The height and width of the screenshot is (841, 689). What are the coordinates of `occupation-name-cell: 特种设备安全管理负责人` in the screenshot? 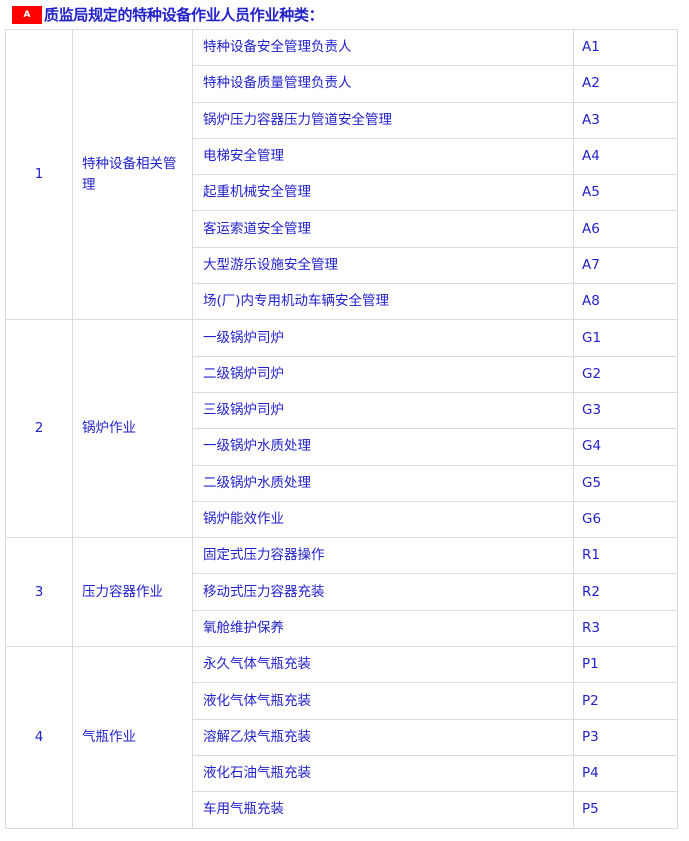 It's located at (383, 48).